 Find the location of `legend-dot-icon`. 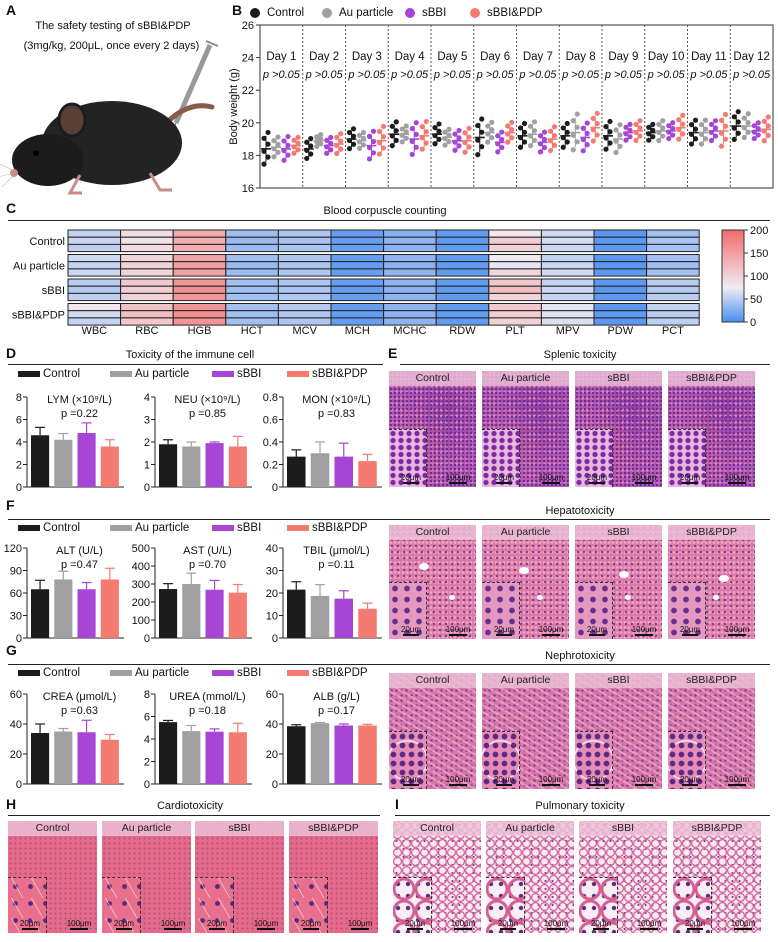

legend-dot-icon is located at coordinates (475, 13).